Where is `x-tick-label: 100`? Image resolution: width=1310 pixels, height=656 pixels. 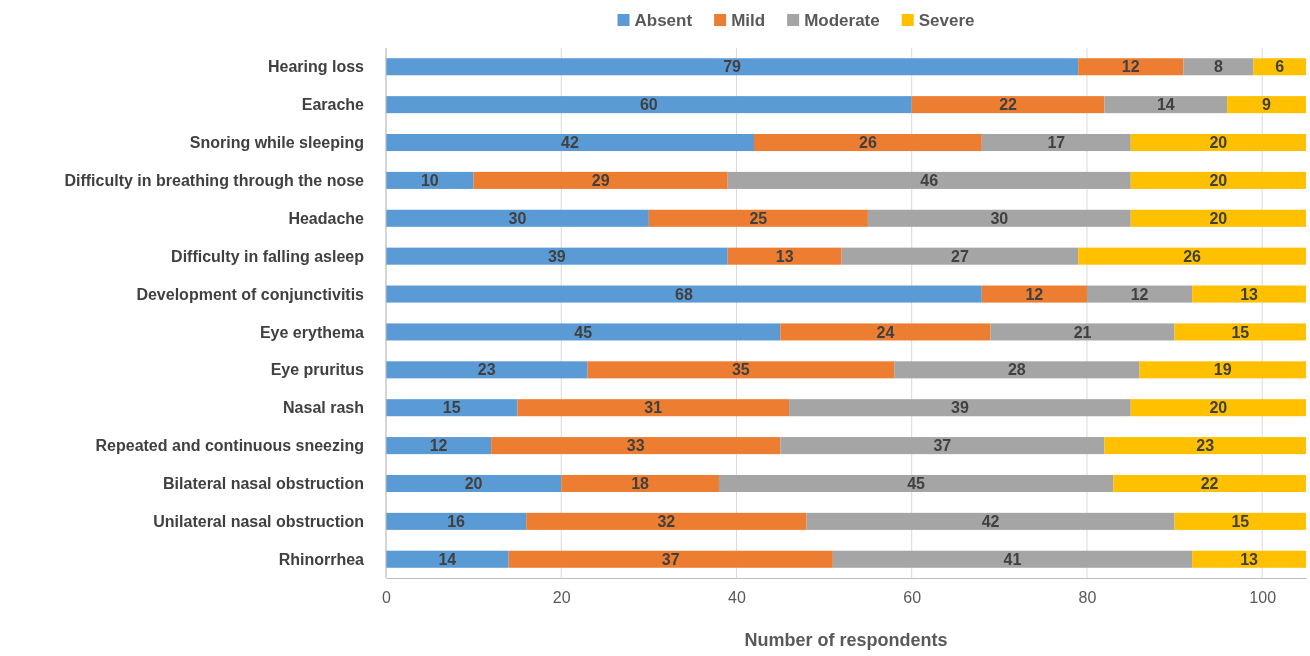 x-tick-label: 100 is located at coordinates (1263, 598).